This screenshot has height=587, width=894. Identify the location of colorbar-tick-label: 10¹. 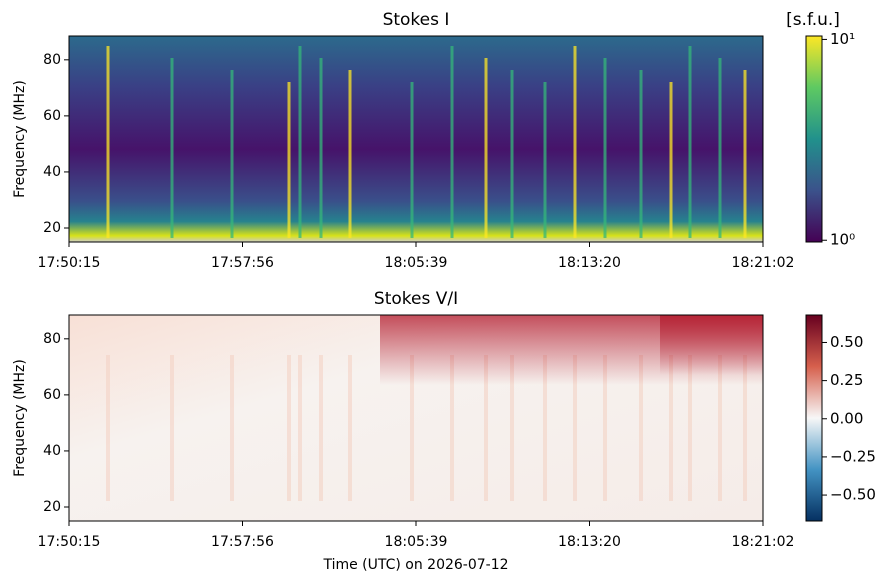
(842, 39).